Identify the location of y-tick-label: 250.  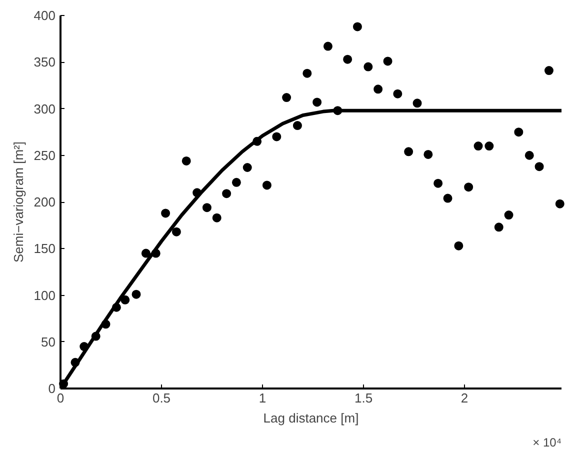
(45, 155).